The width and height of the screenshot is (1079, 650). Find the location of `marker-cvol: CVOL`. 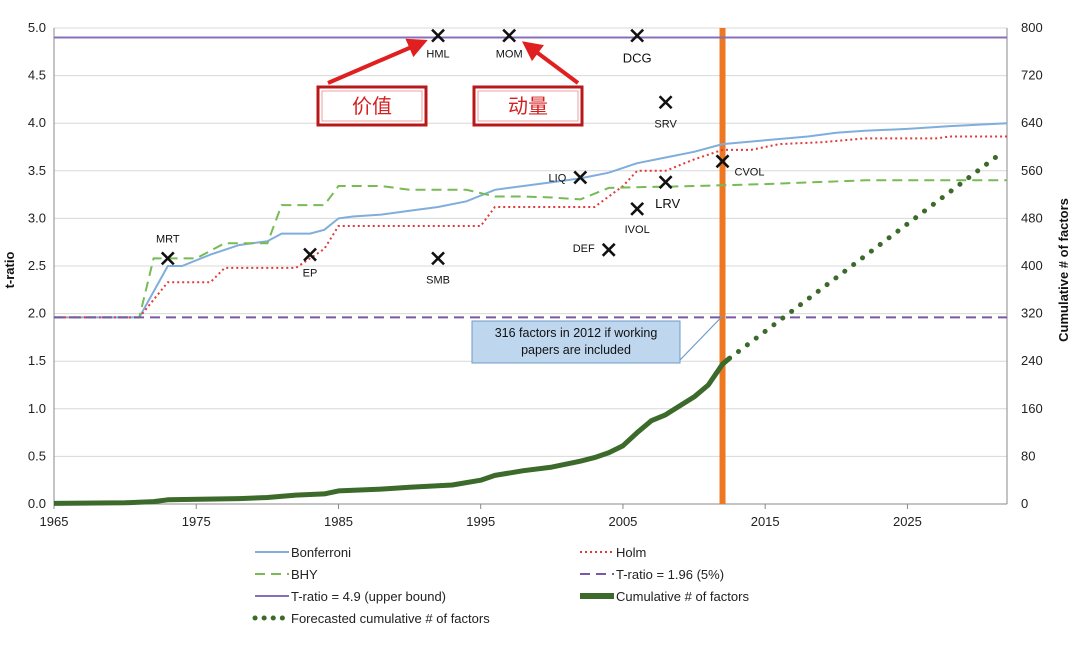

marker-cvol: CVOL is located at coordinates (740, 166).